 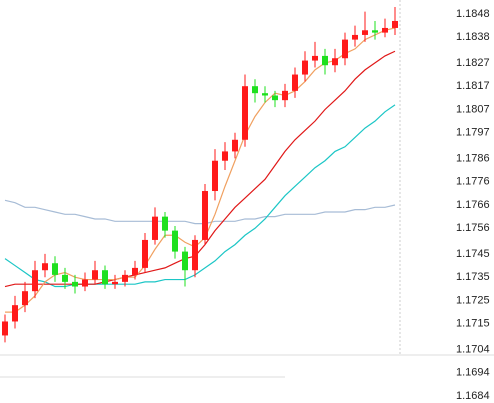 I want to click on y-tick-label: 1.1694, so click(x=473, y=373).